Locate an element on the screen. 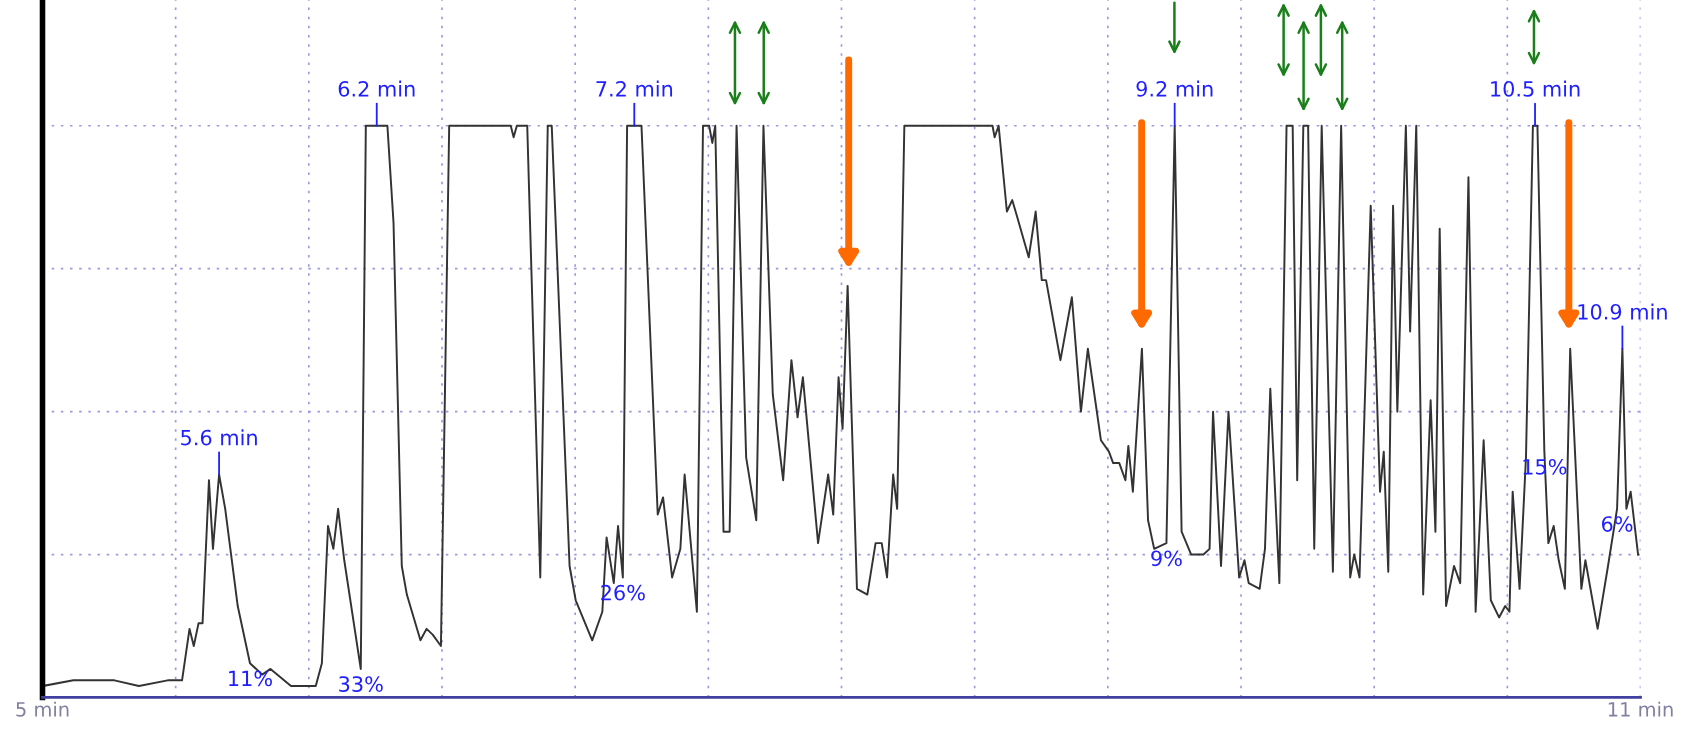 The image size is (1700, 742). annotation: 7.2 min is located at coordinates (634, 88).